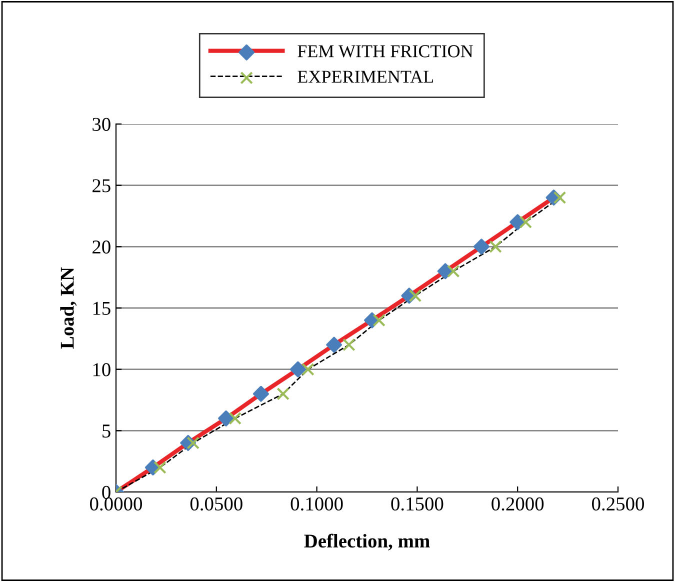 The height and width of the screenshot is (582, 675). Describe the element at coordinates (106, 431) in the screenshot. I see `y-tick-label: 5` at that location.